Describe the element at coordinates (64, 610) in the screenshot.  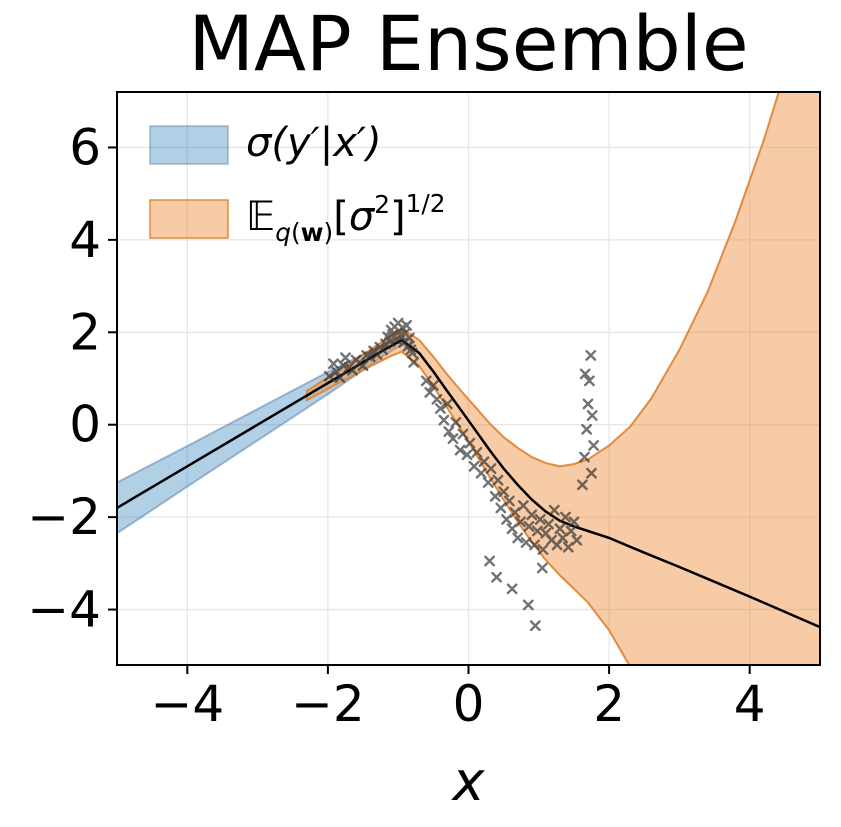
I see `y-tick-label: −4` at that location.